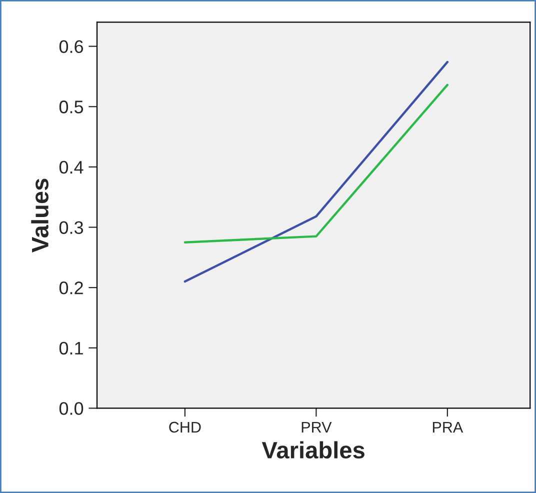 The height and width of the screenshot is (493, 536). What do you see at coordinates (39, 215) in the screenshot?
I see `y-axis-title: Values` at bounding box center [39, 215].